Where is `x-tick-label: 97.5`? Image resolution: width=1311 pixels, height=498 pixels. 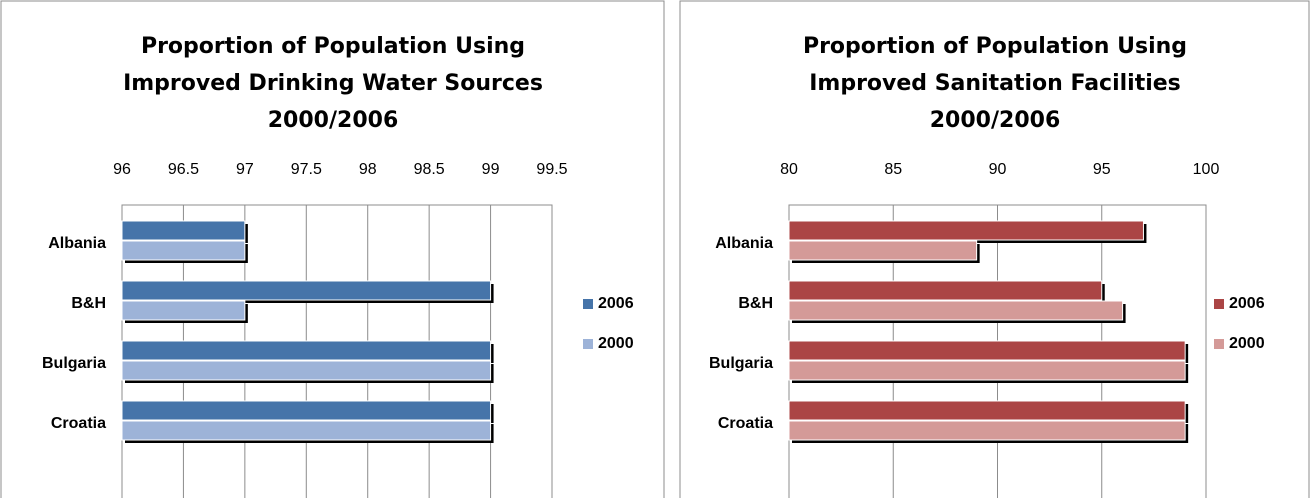 x-tick-label: 97.5 is located at coordinates (306, 169).